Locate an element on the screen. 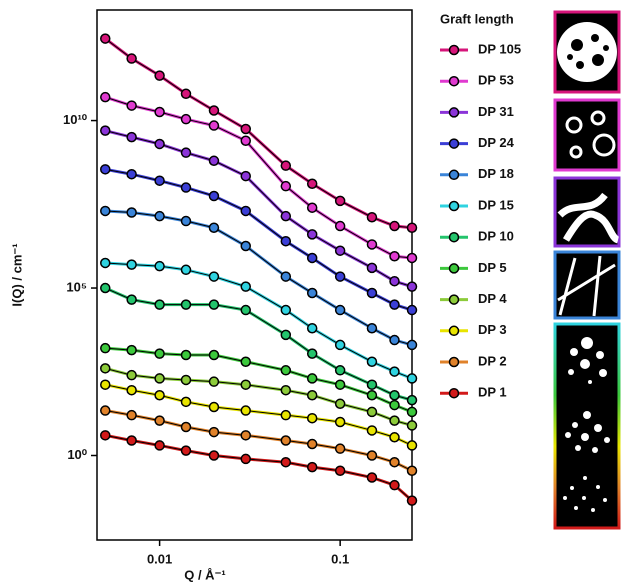 The width and height of the screenshot is (622, 586). y-tick-label: 10⁵ is located at coordinates (76, 286).